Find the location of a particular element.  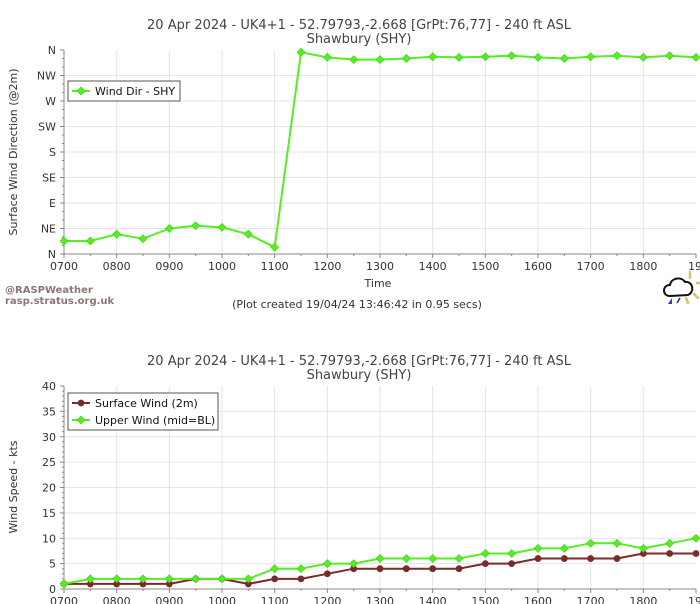

direction-legend: Wind Dir - SHY is located at coordinates (124, 91).